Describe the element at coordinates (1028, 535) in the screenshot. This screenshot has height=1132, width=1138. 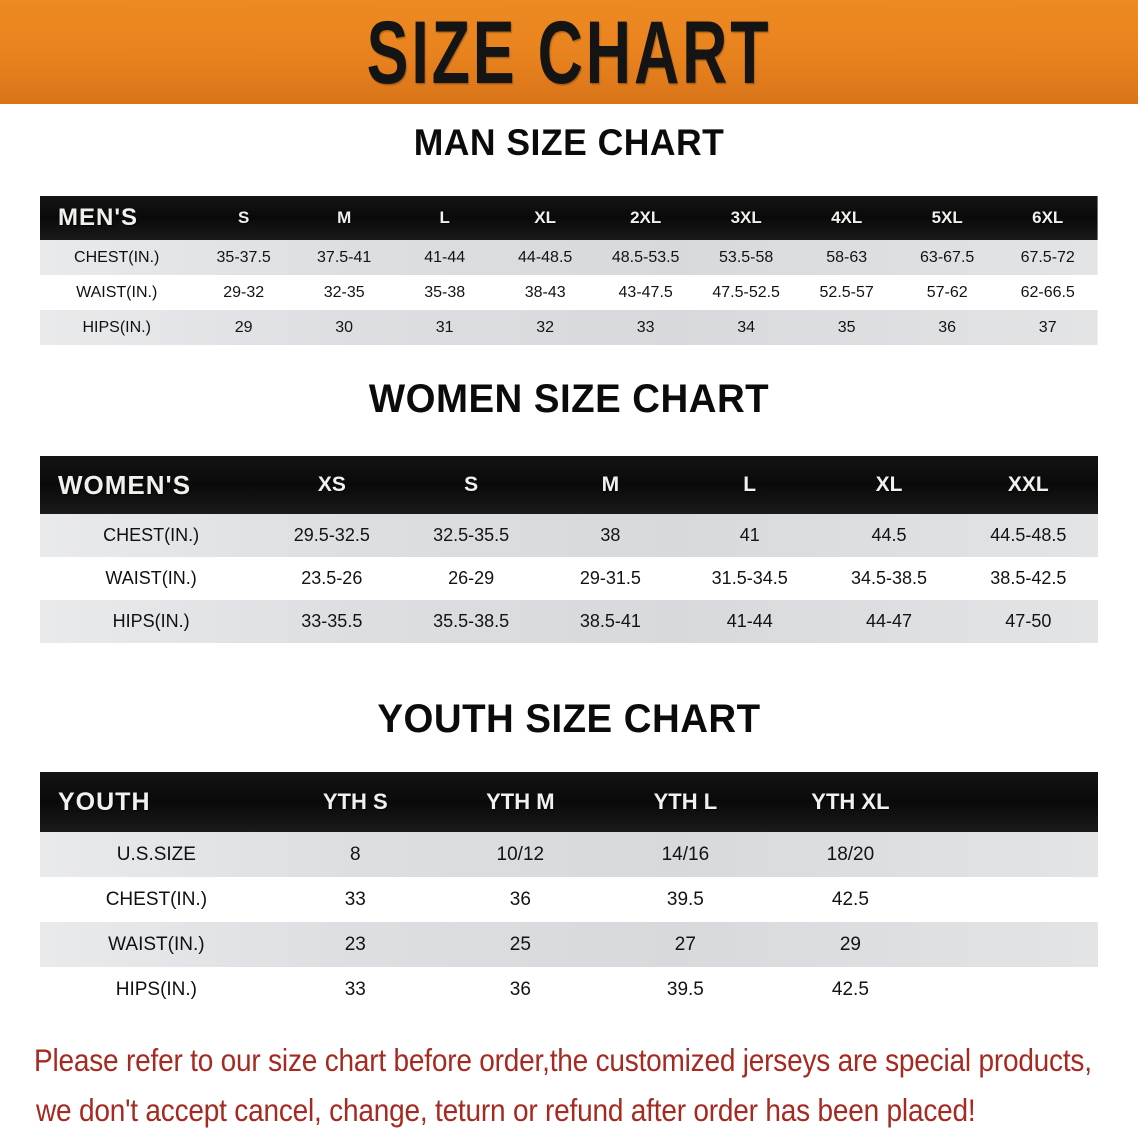
I see `measurement-cell: 44.5-48.5` at that location.